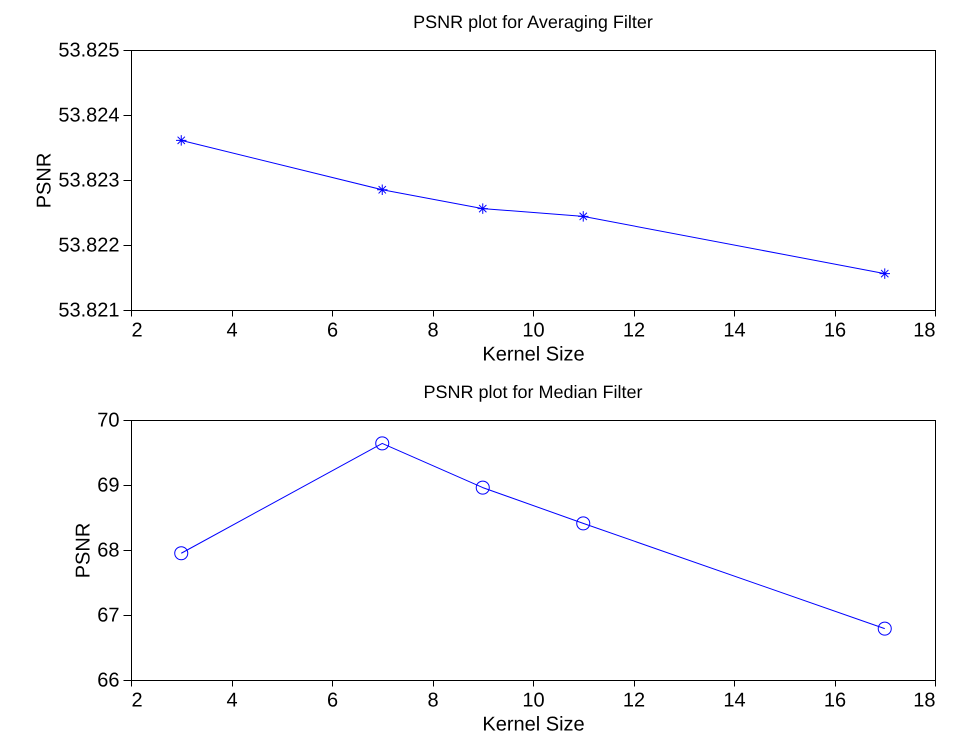 The height and width of the screenshot is (746, 954). What do you see at coordinates (108, 485) in the screenshot?
I see `y-tick-label: 69` at bounding box center [108, 485].